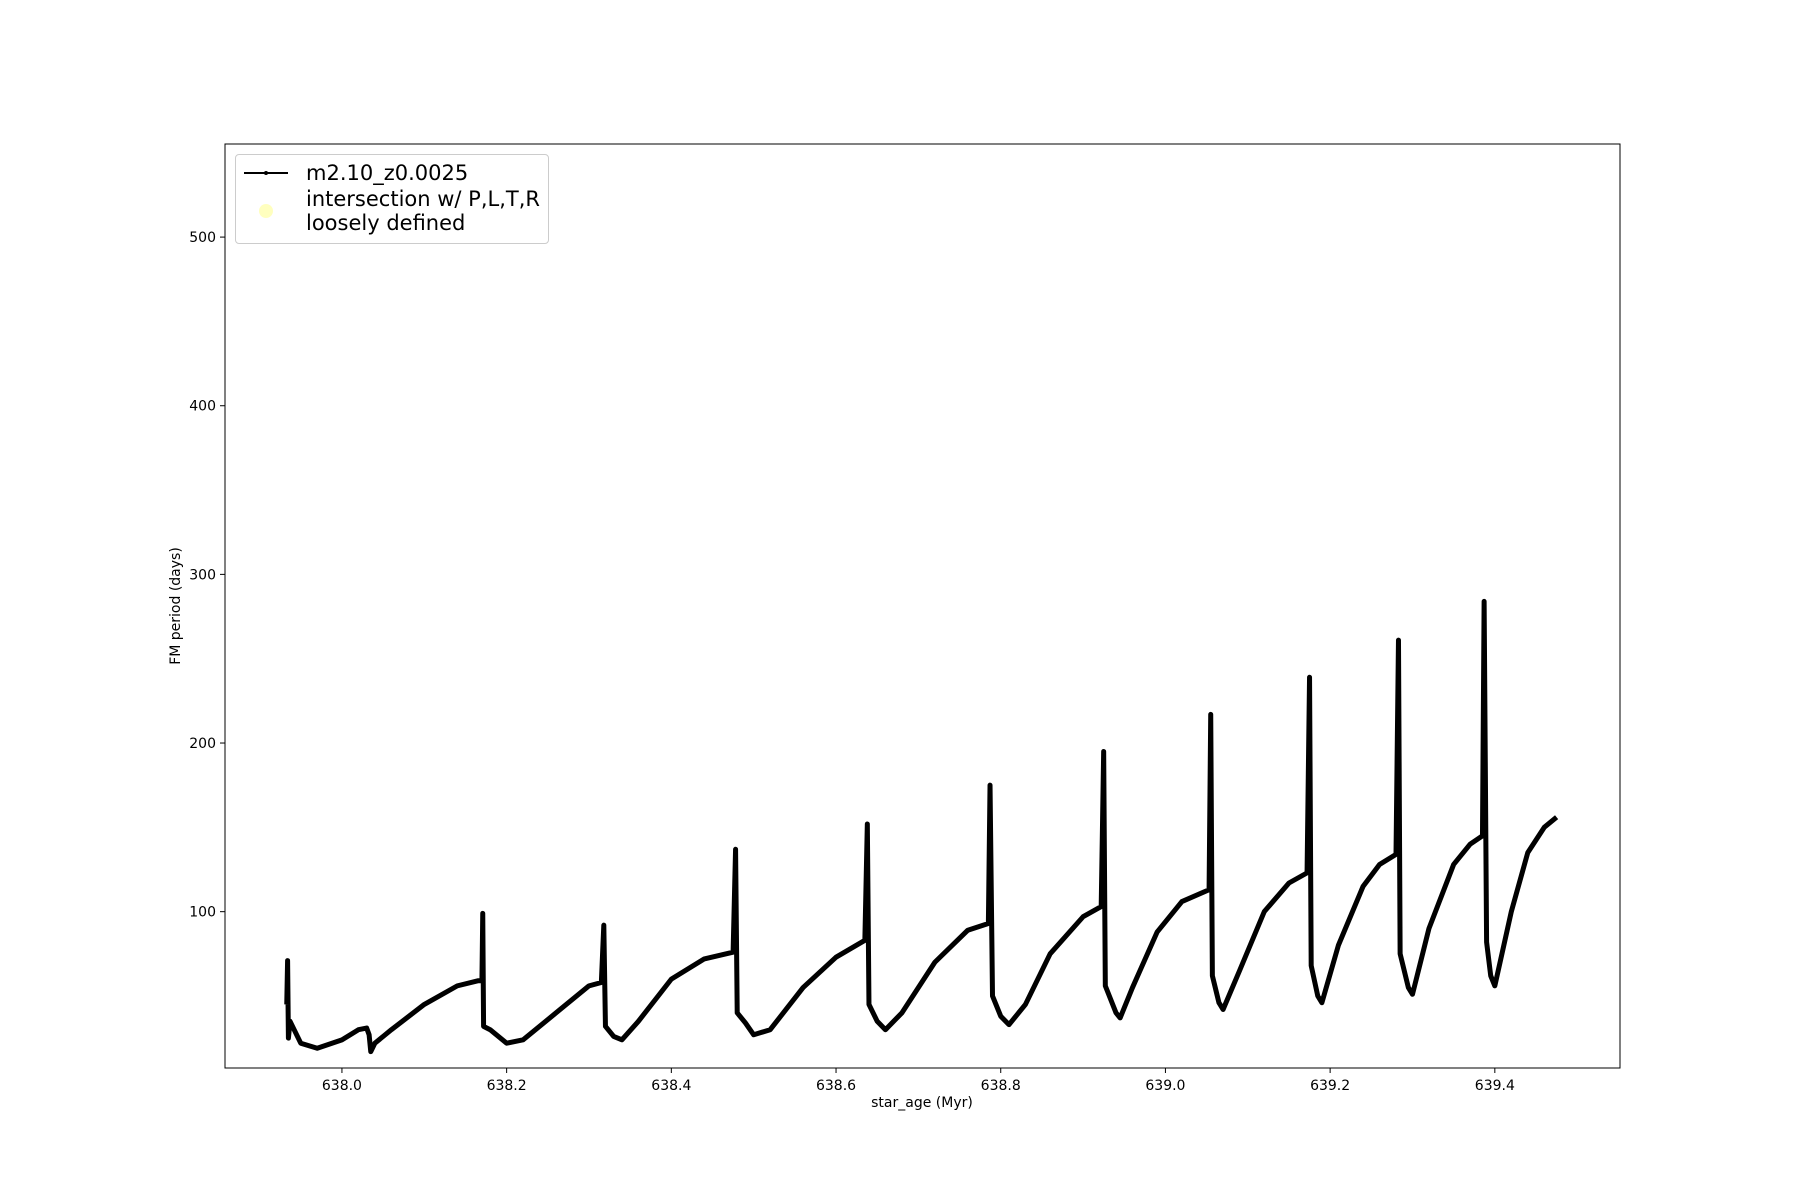  What do you see at coordinates (423, 211) in the screenshot?
I see `legend-label: intersection w/ P,L,T,R loosely defined` at bounding box center [423, 211].